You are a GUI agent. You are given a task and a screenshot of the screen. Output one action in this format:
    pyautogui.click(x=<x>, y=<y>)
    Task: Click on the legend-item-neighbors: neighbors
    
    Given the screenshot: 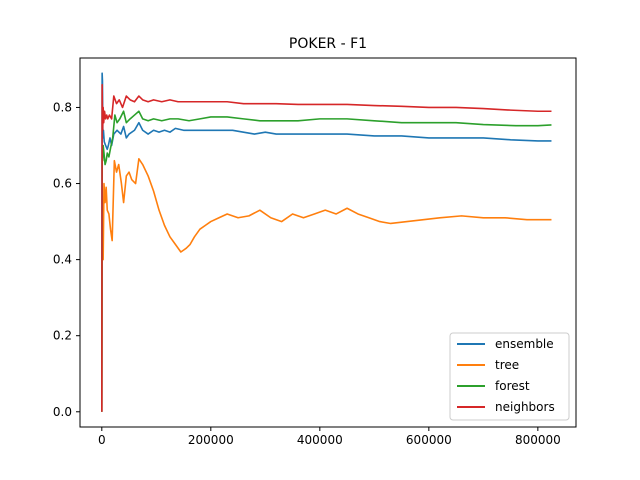 What is the action you would take?
    pyautogui.click(x=506, y=407)
    